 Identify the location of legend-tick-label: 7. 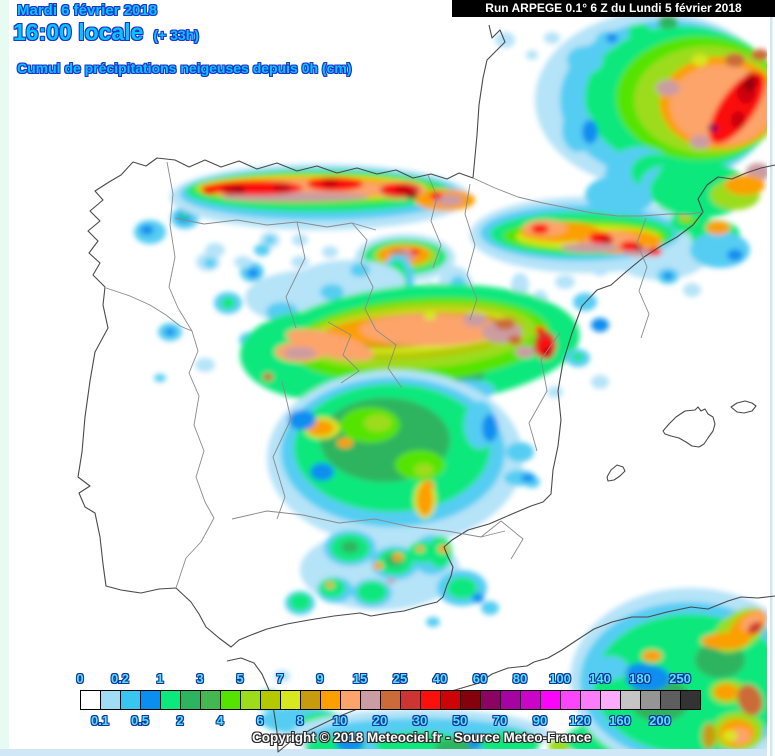
(280, 678).